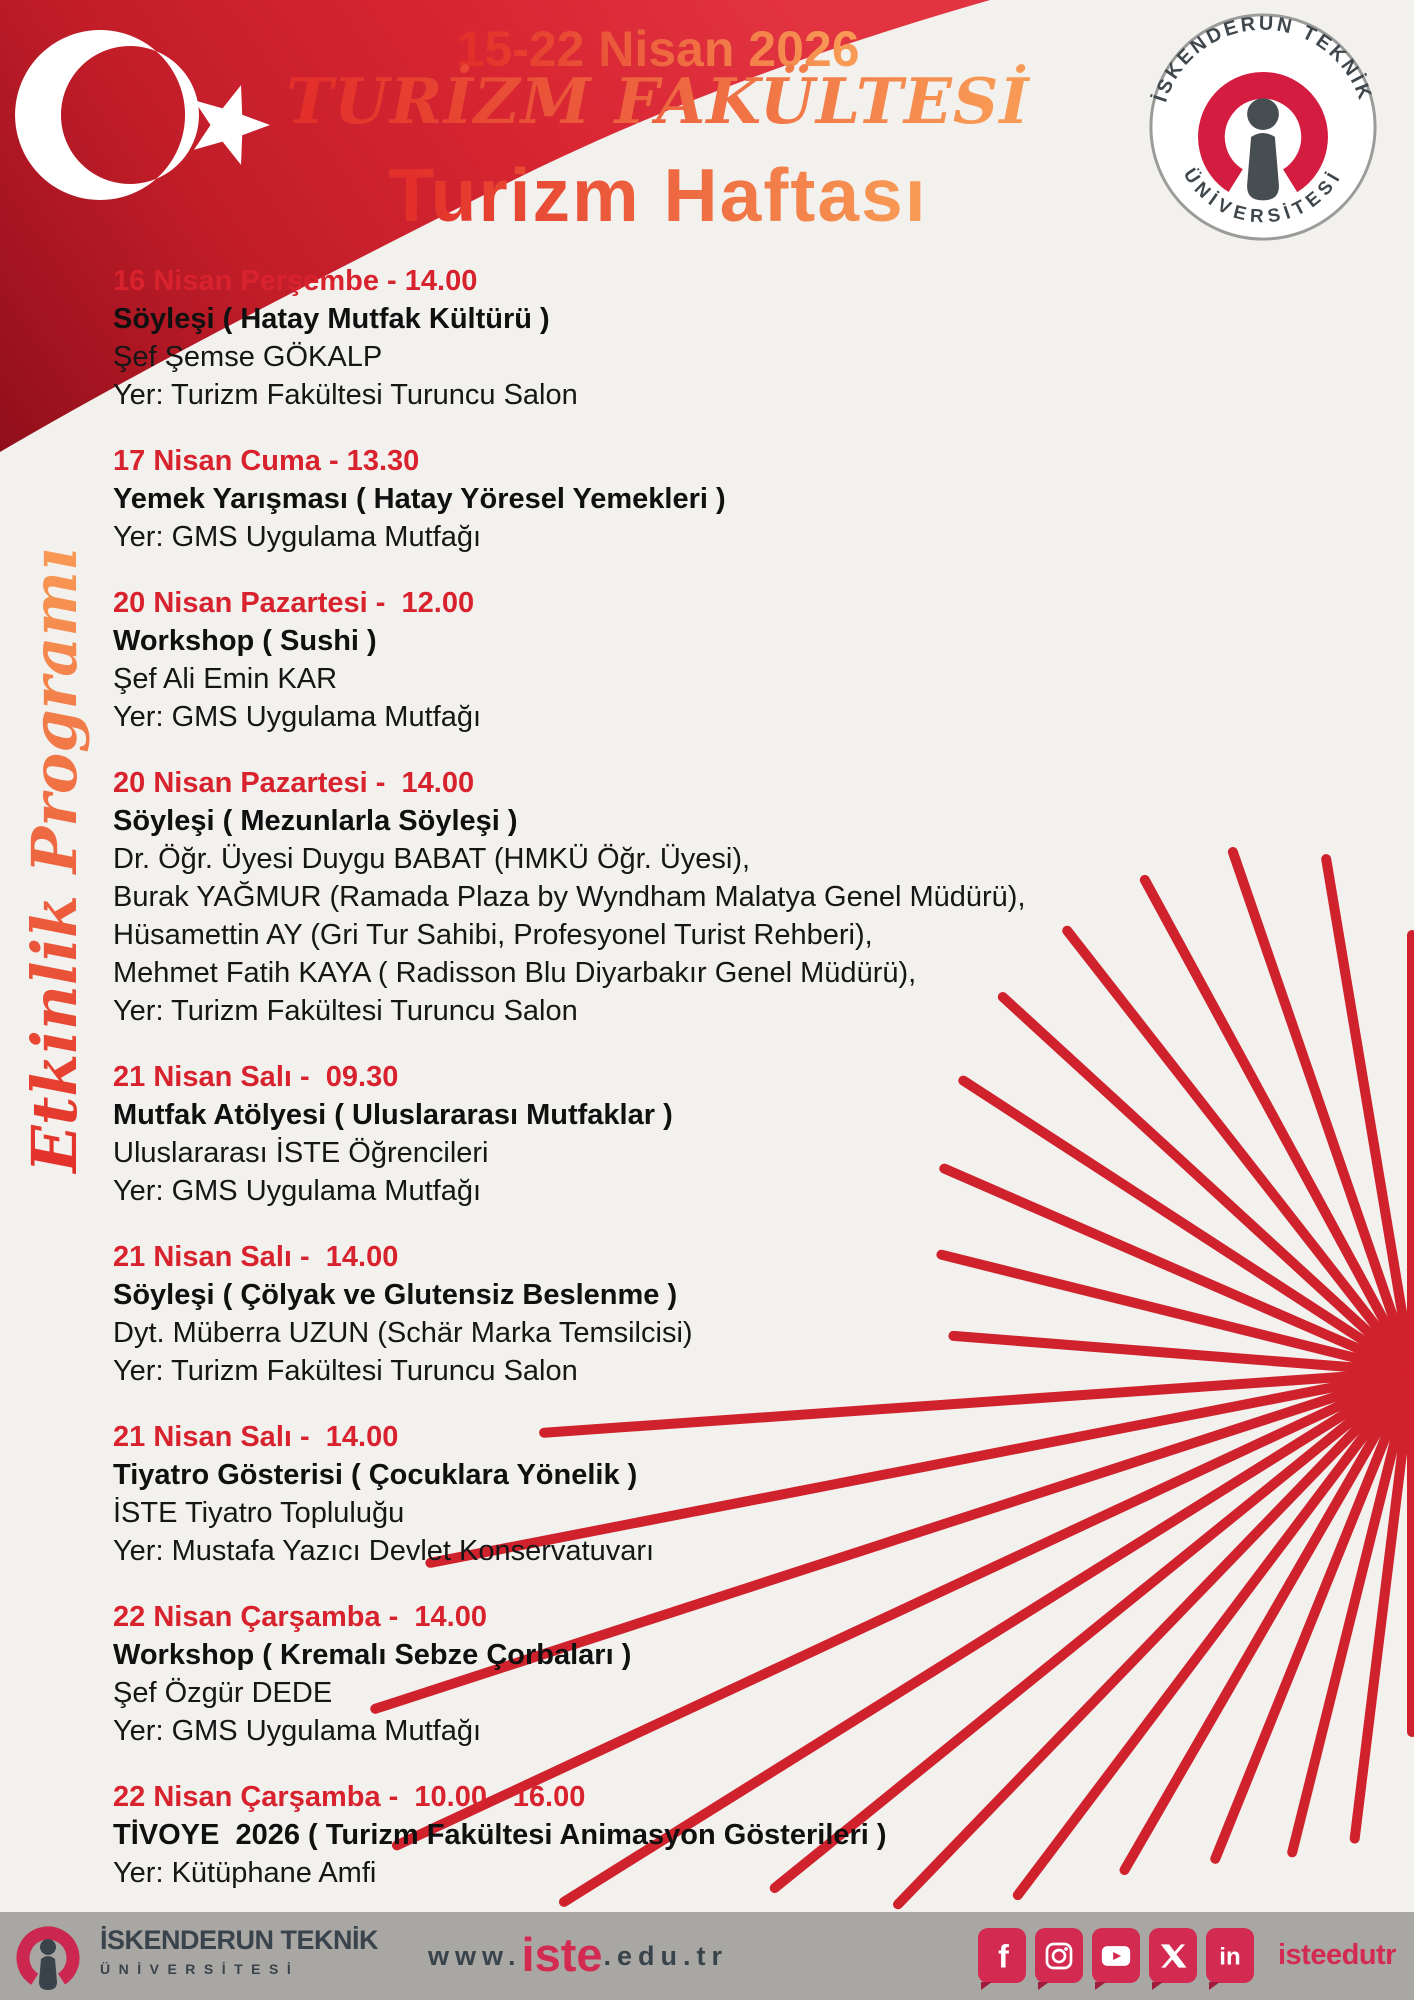  Describe the element at coordinates (300, 1617) in the screenshot. I see `event-date: 22 Nisan Çarşamba - 14.00` at that location.